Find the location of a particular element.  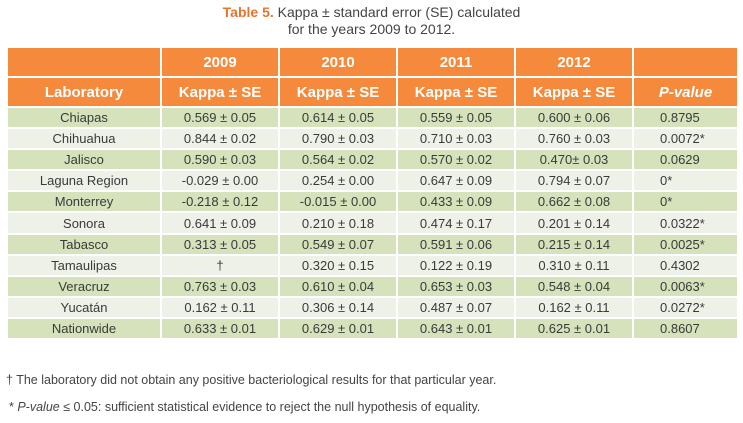

caption-text-line1: Kappa ± standard error (SE) calculated is located at coordinates (397, 12).